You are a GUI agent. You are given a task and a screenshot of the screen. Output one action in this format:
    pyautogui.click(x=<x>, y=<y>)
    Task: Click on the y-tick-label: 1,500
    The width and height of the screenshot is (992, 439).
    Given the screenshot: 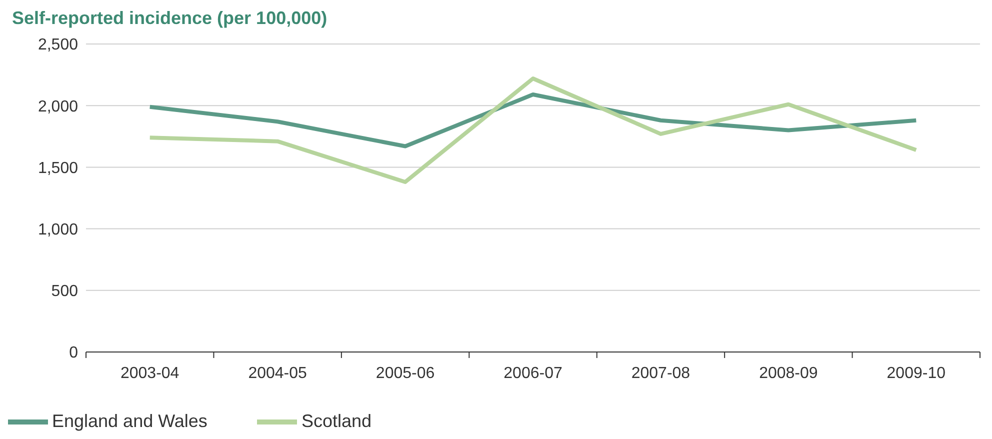 What is the action you would take?
    pyautogui.click(x=58, y=168)
    